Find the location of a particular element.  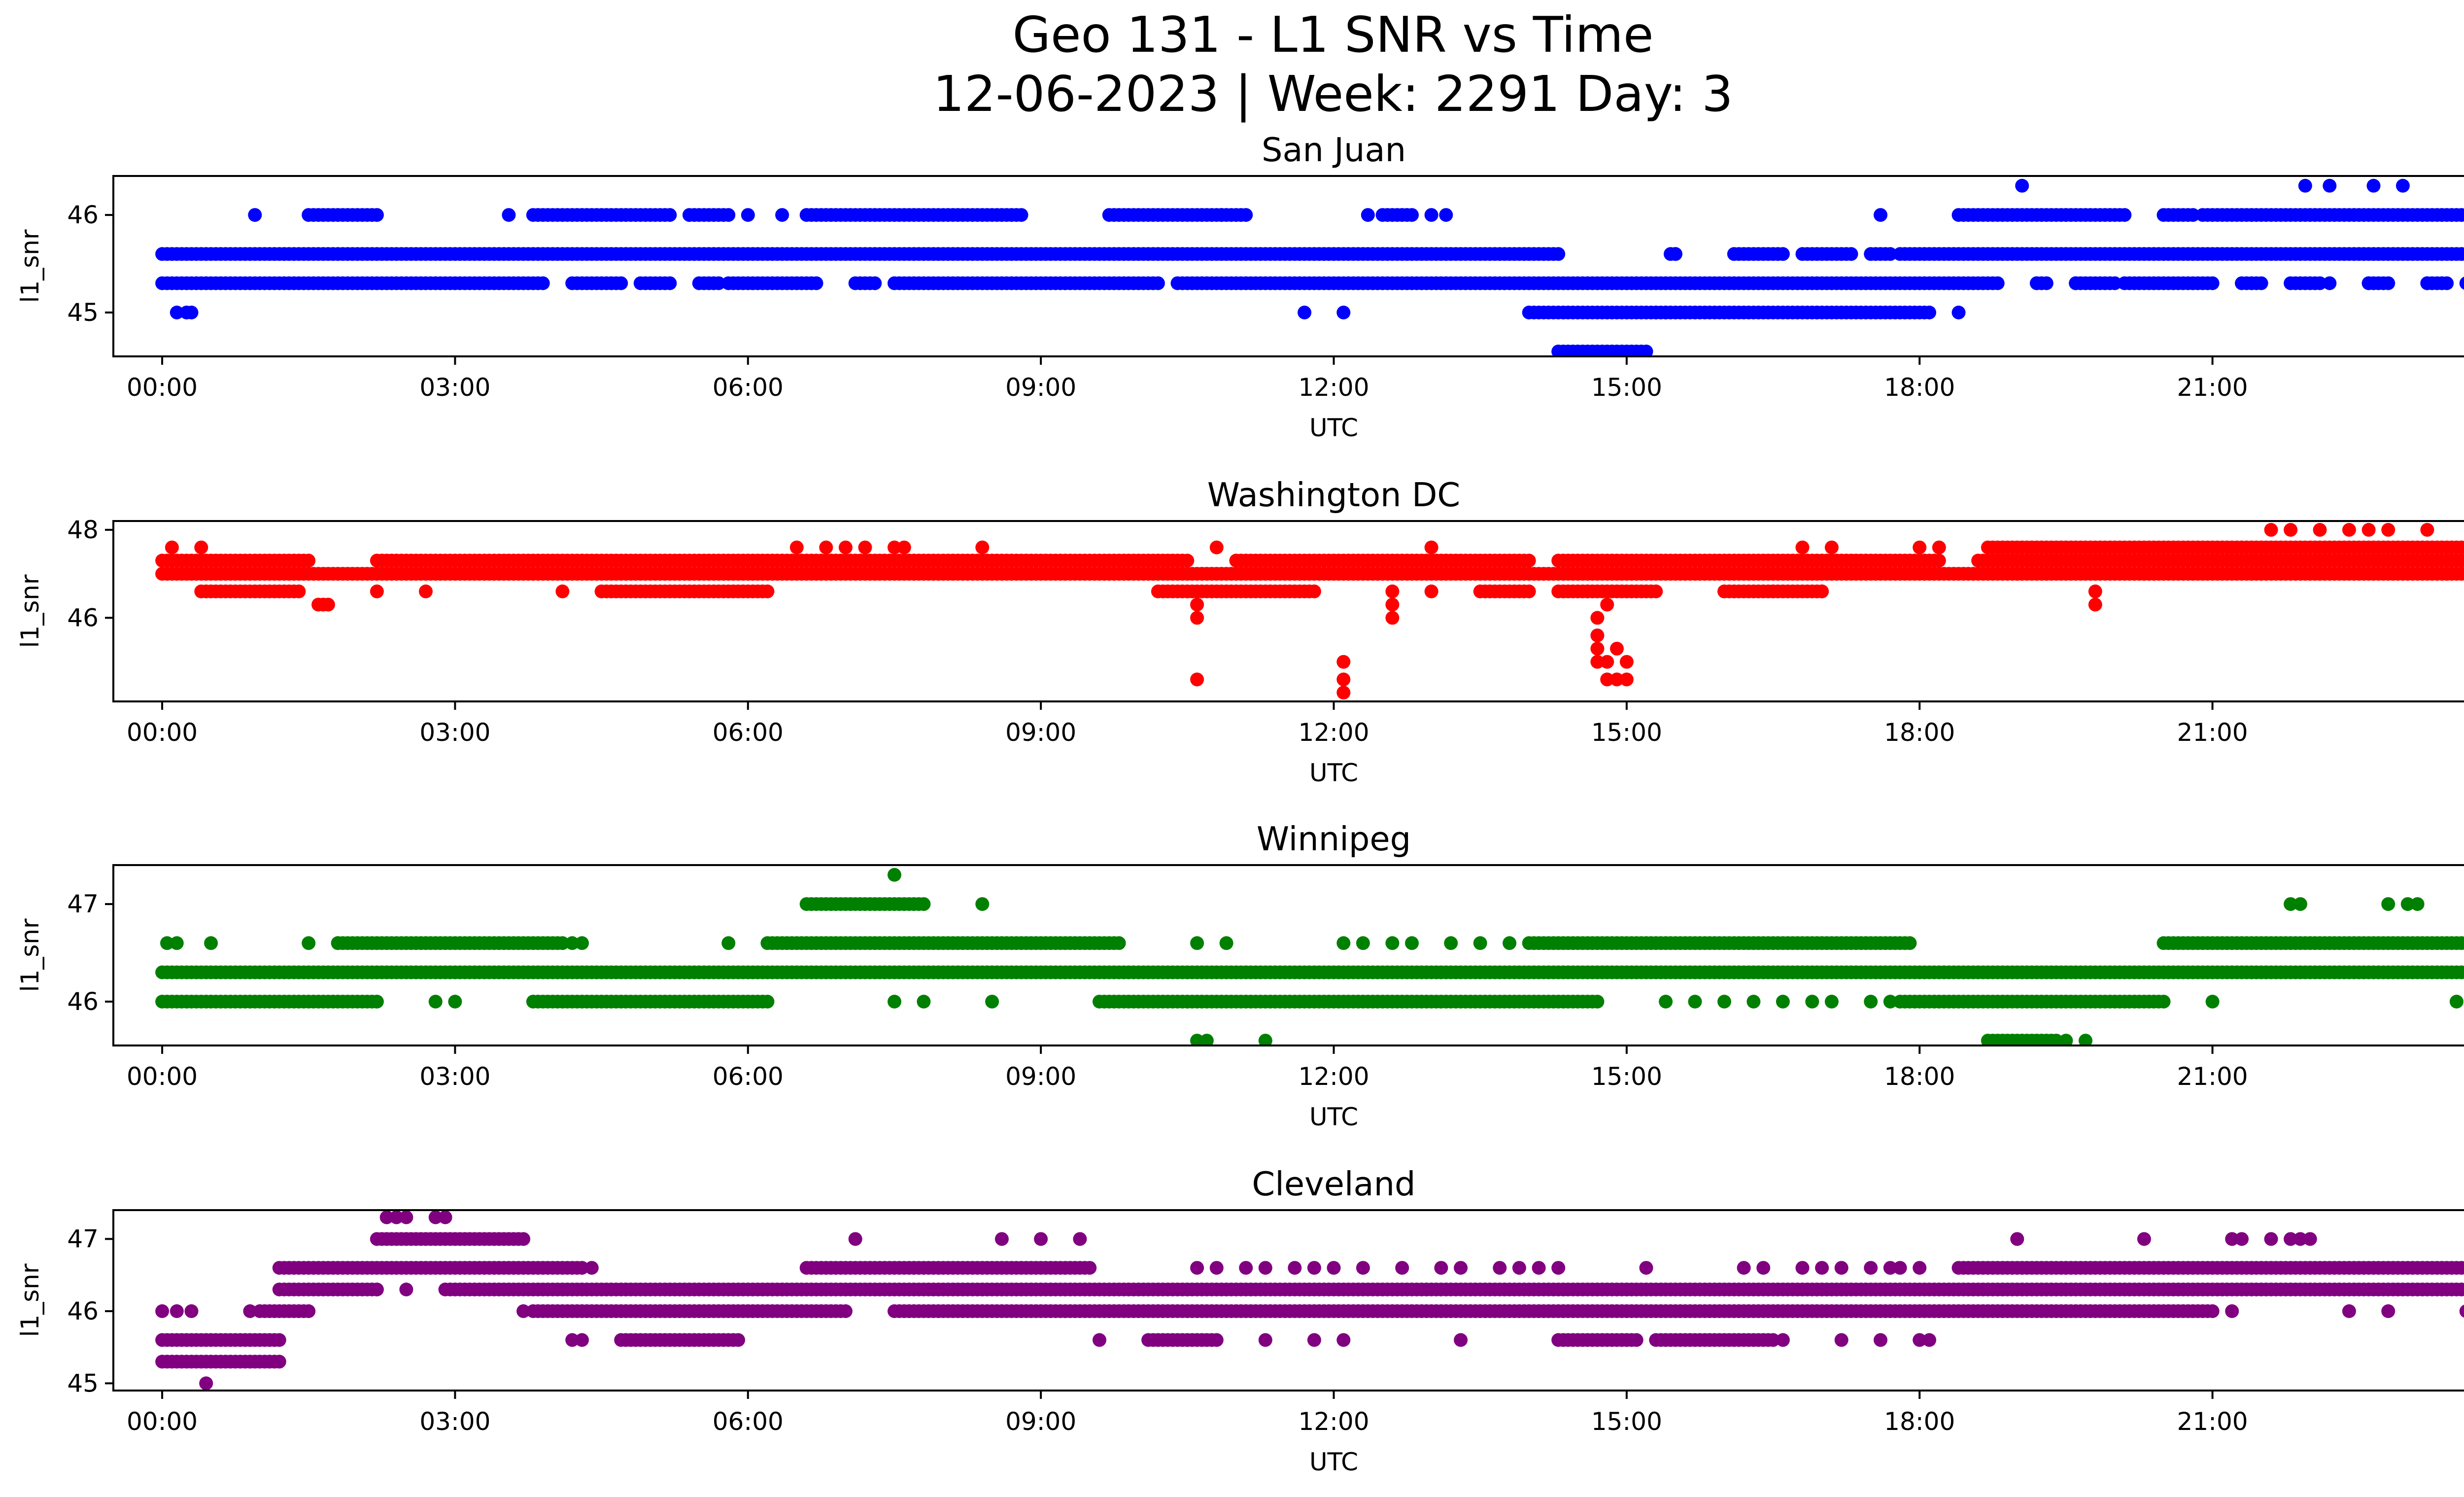

subplot-title: San Juan is located at coordinates (1334, 150).